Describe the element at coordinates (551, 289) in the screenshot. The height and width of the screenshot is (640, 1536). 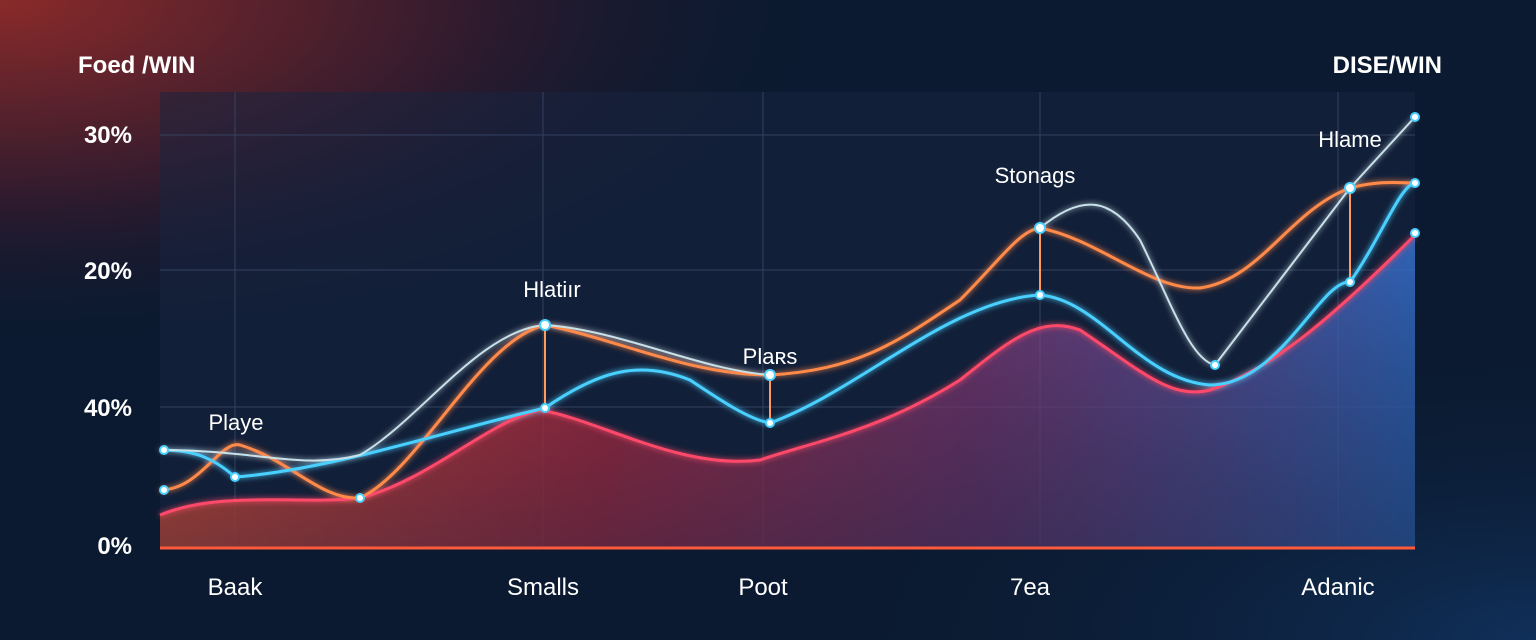
I see `annotation: Hlatiır` at that location.